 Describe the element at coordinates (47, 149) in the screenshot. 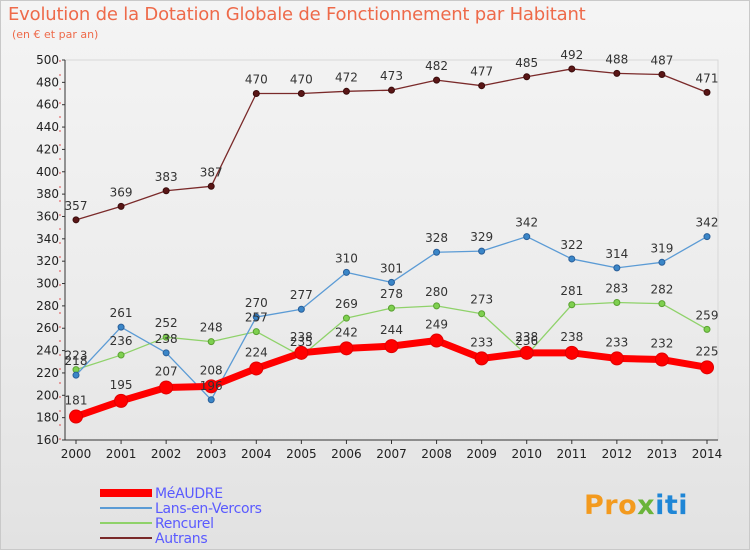

I see `y-tick-label: 420` at that location.